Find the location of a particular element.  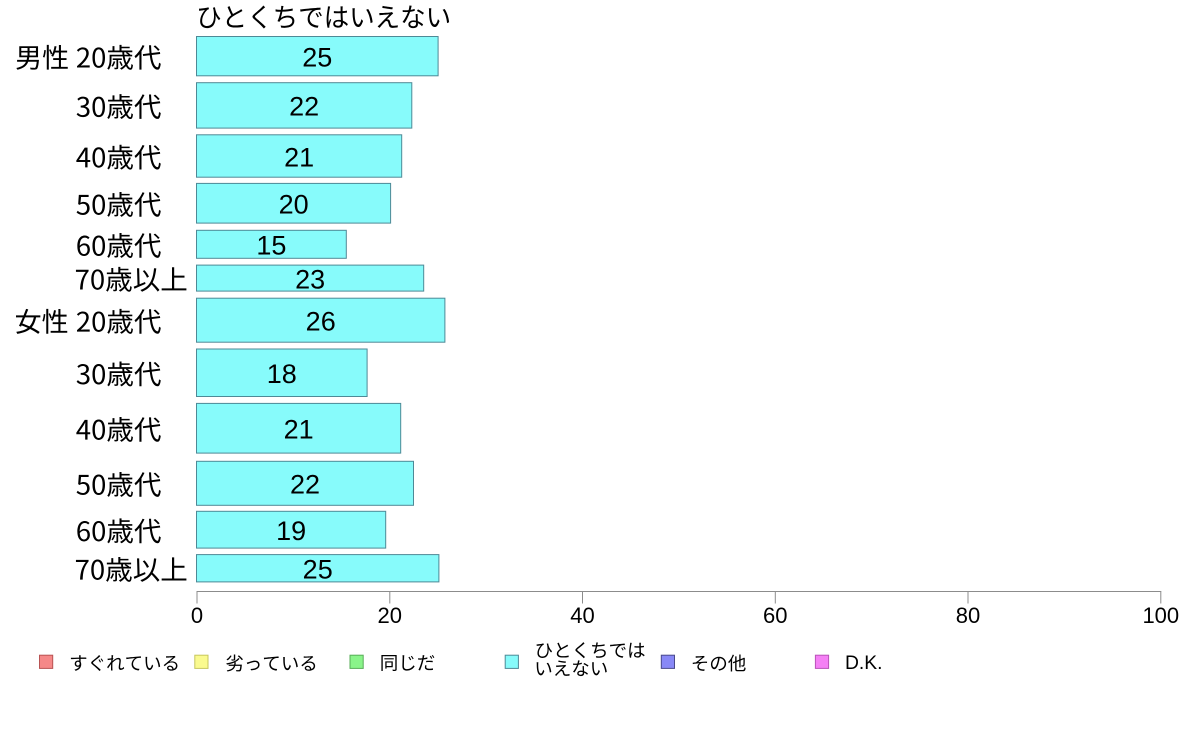

svg-text: 19 is located at coordinates (291, 531).